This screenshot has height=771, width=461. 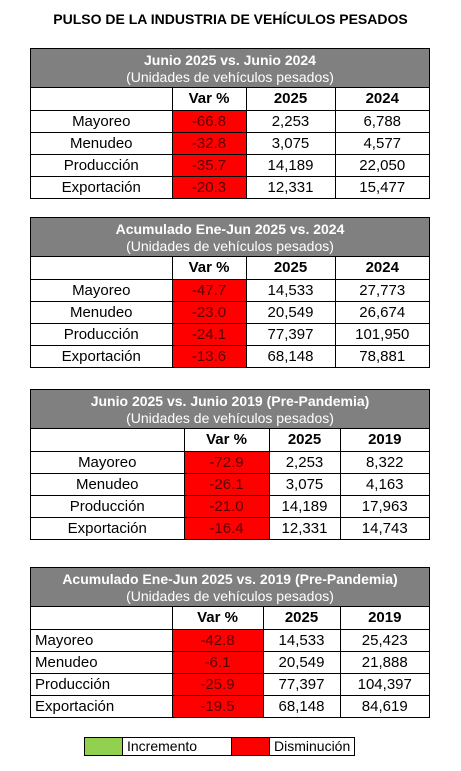 I want to click on table-row: Producción -24.1 77,397 101,950, so click(x=230, y=334).